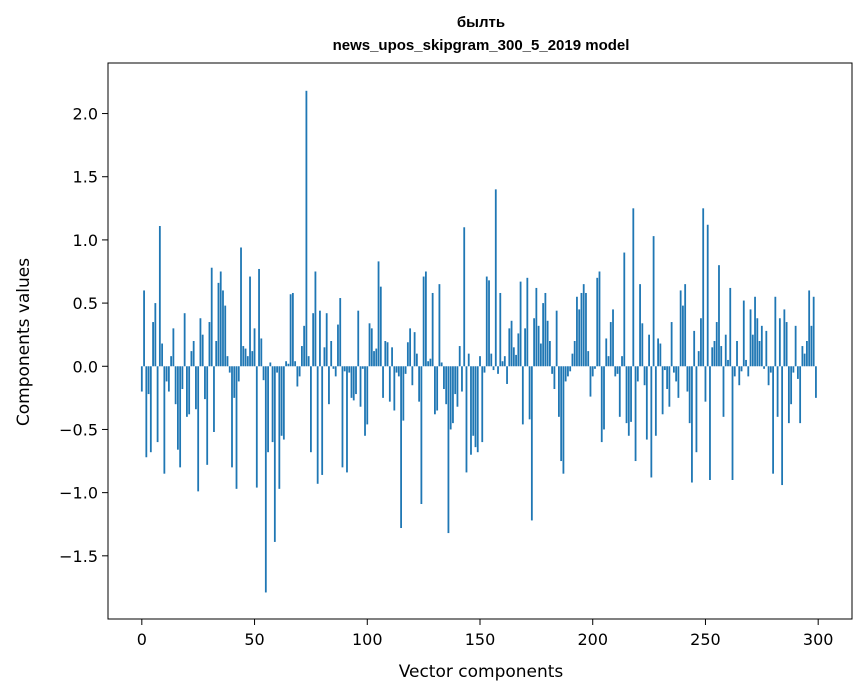 This screenshot has width=867, height=696. Describe the element at coordinates (254, 639) in the screenshot. I see `x-tick-label: 50` at that location.